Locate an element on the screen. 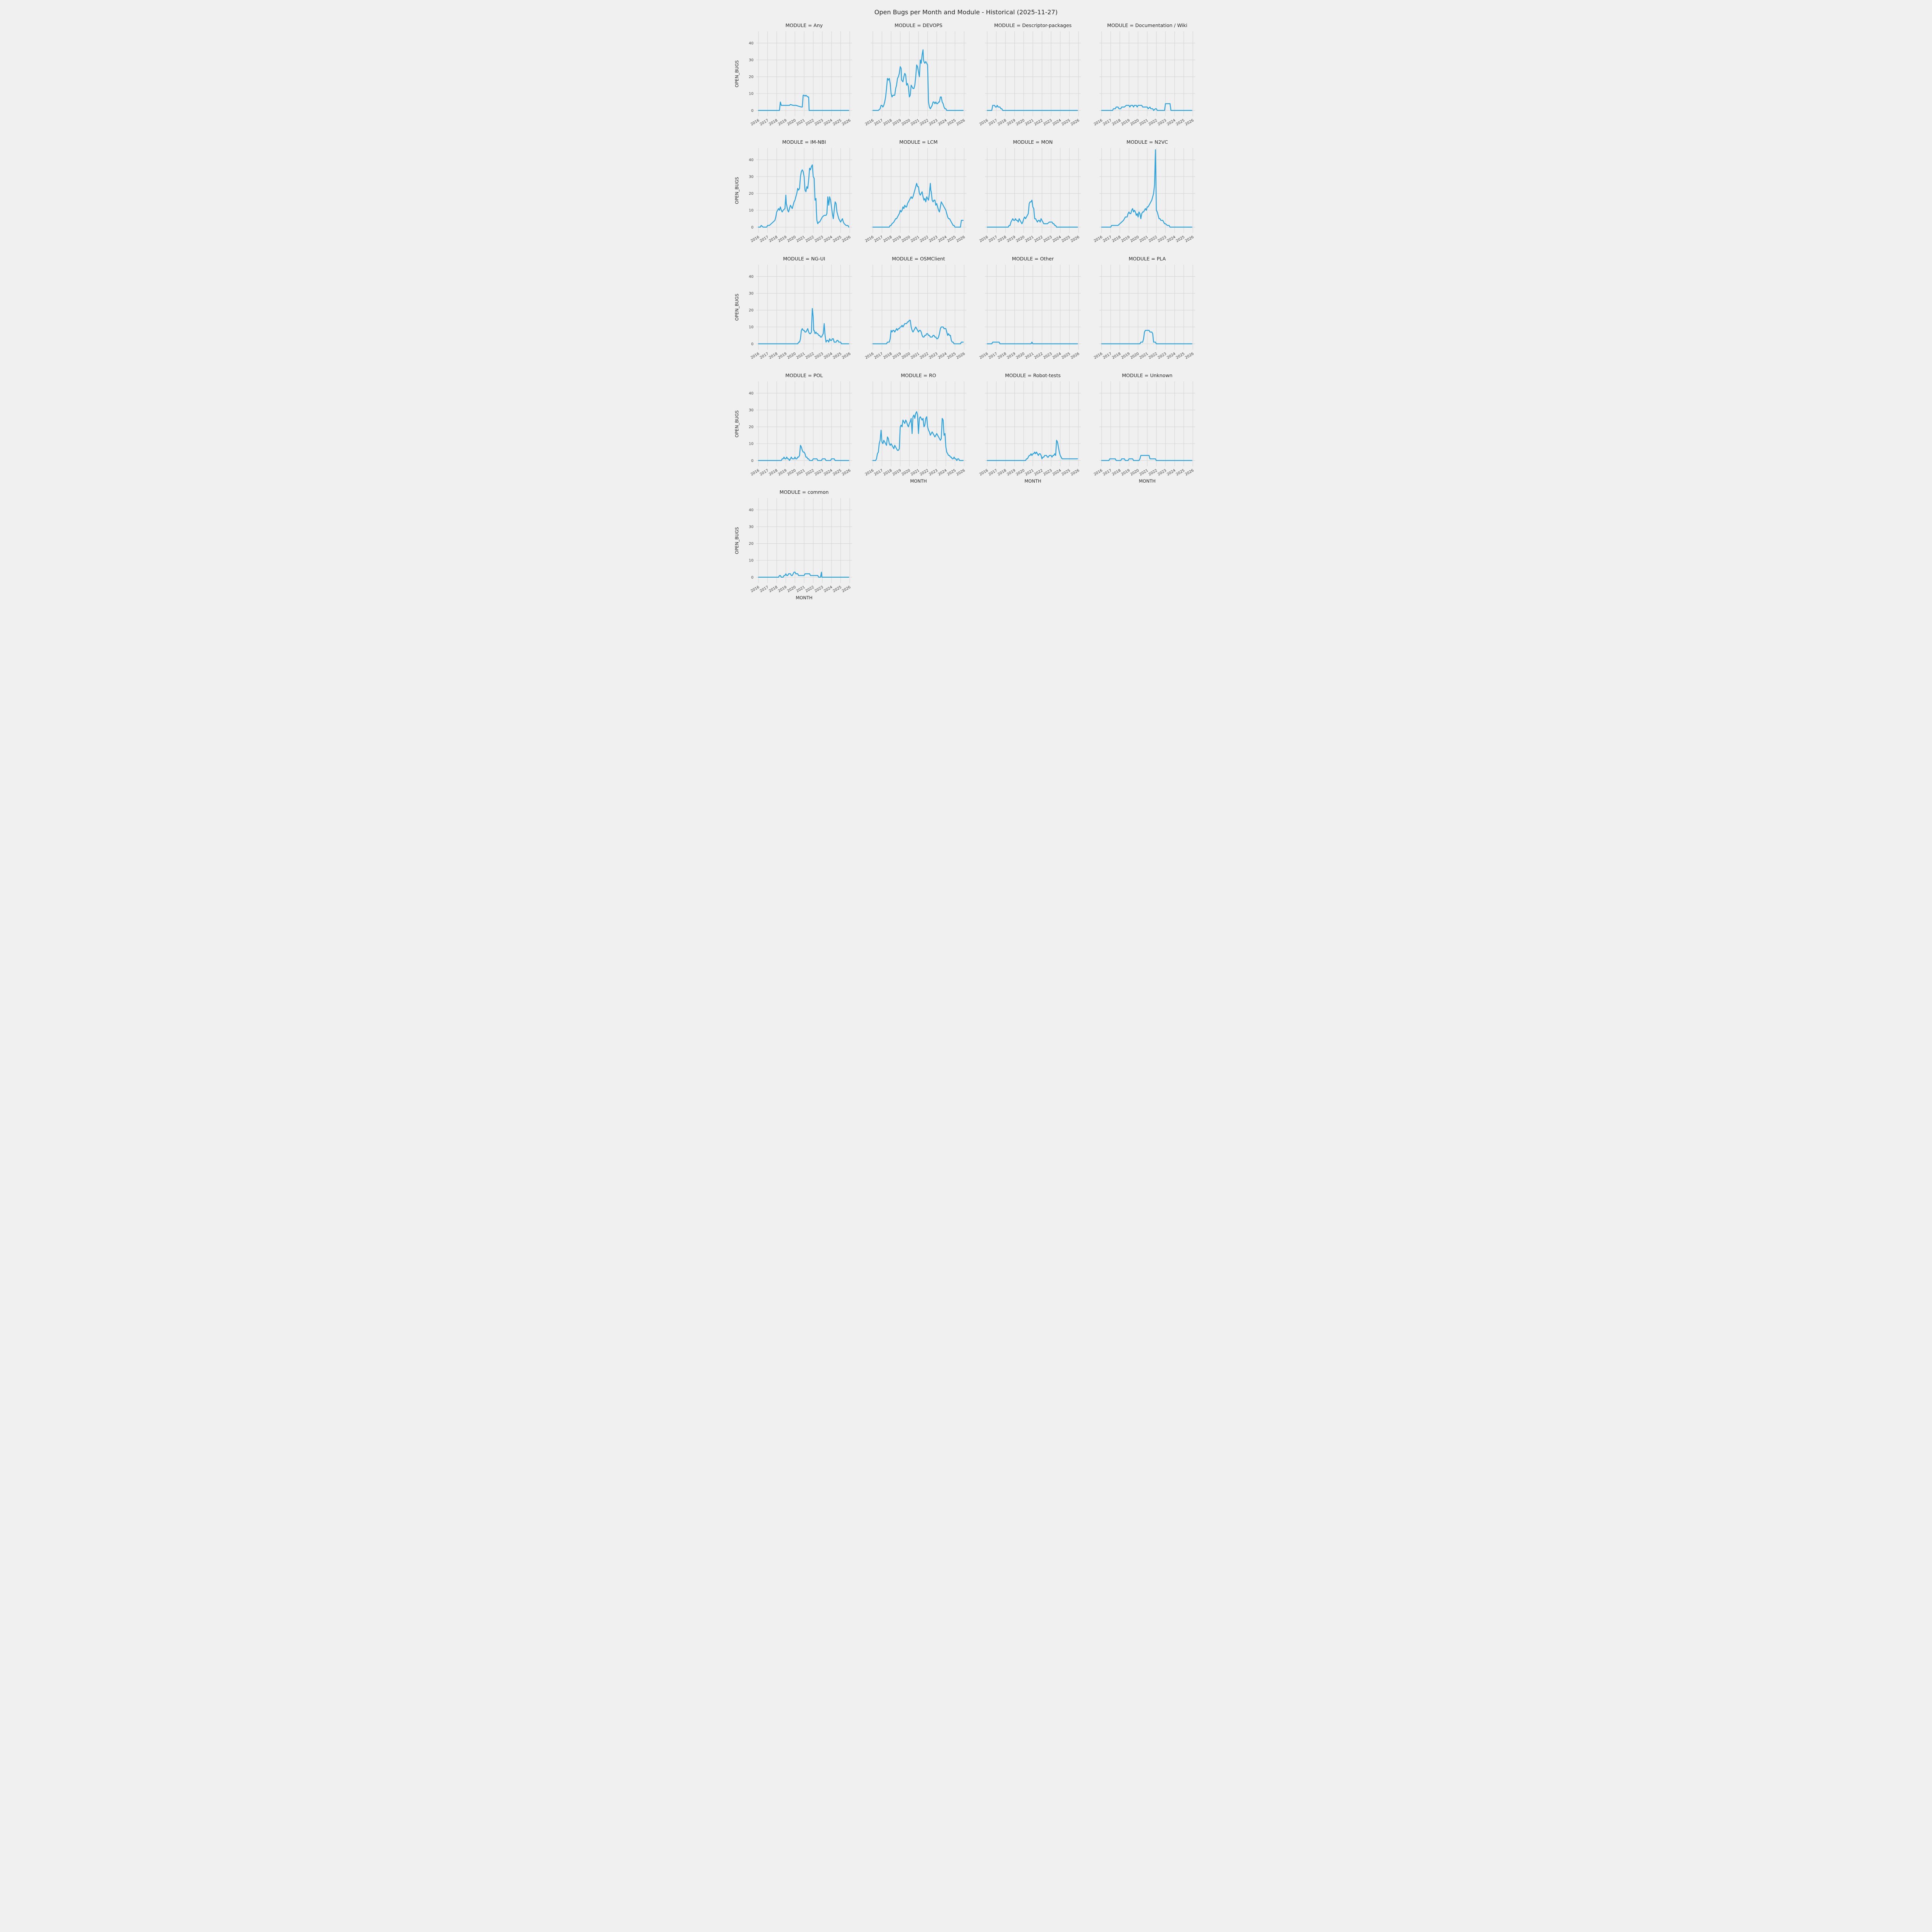 The height and width of the screenshot is (1932, 1932). facet-title: MODULE = N2VC is located at coordinates (1147, 142).